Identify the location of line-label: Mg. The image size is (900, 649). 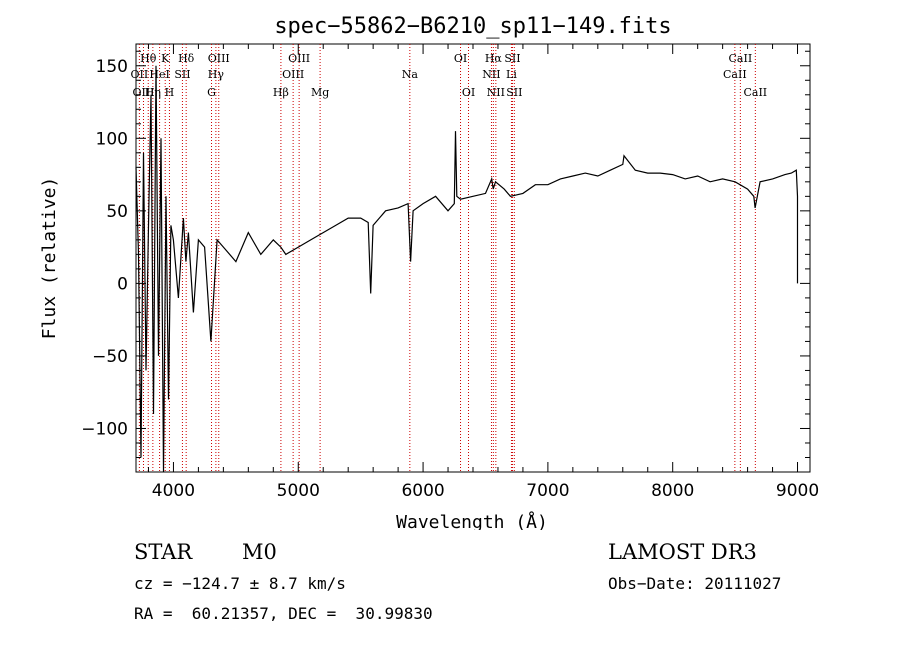
(320, 92).